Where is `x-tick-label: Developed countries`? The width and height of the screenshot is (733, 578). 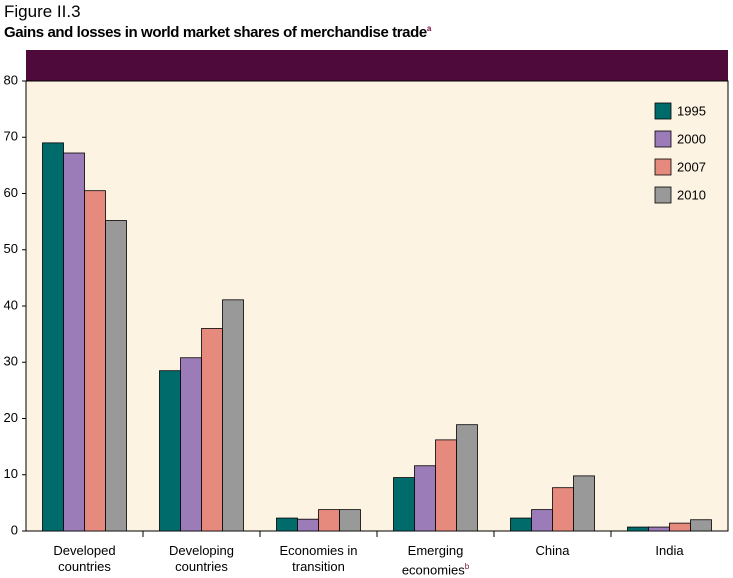 x-tick-label: Developed countries is located at coordinates (84, 558).